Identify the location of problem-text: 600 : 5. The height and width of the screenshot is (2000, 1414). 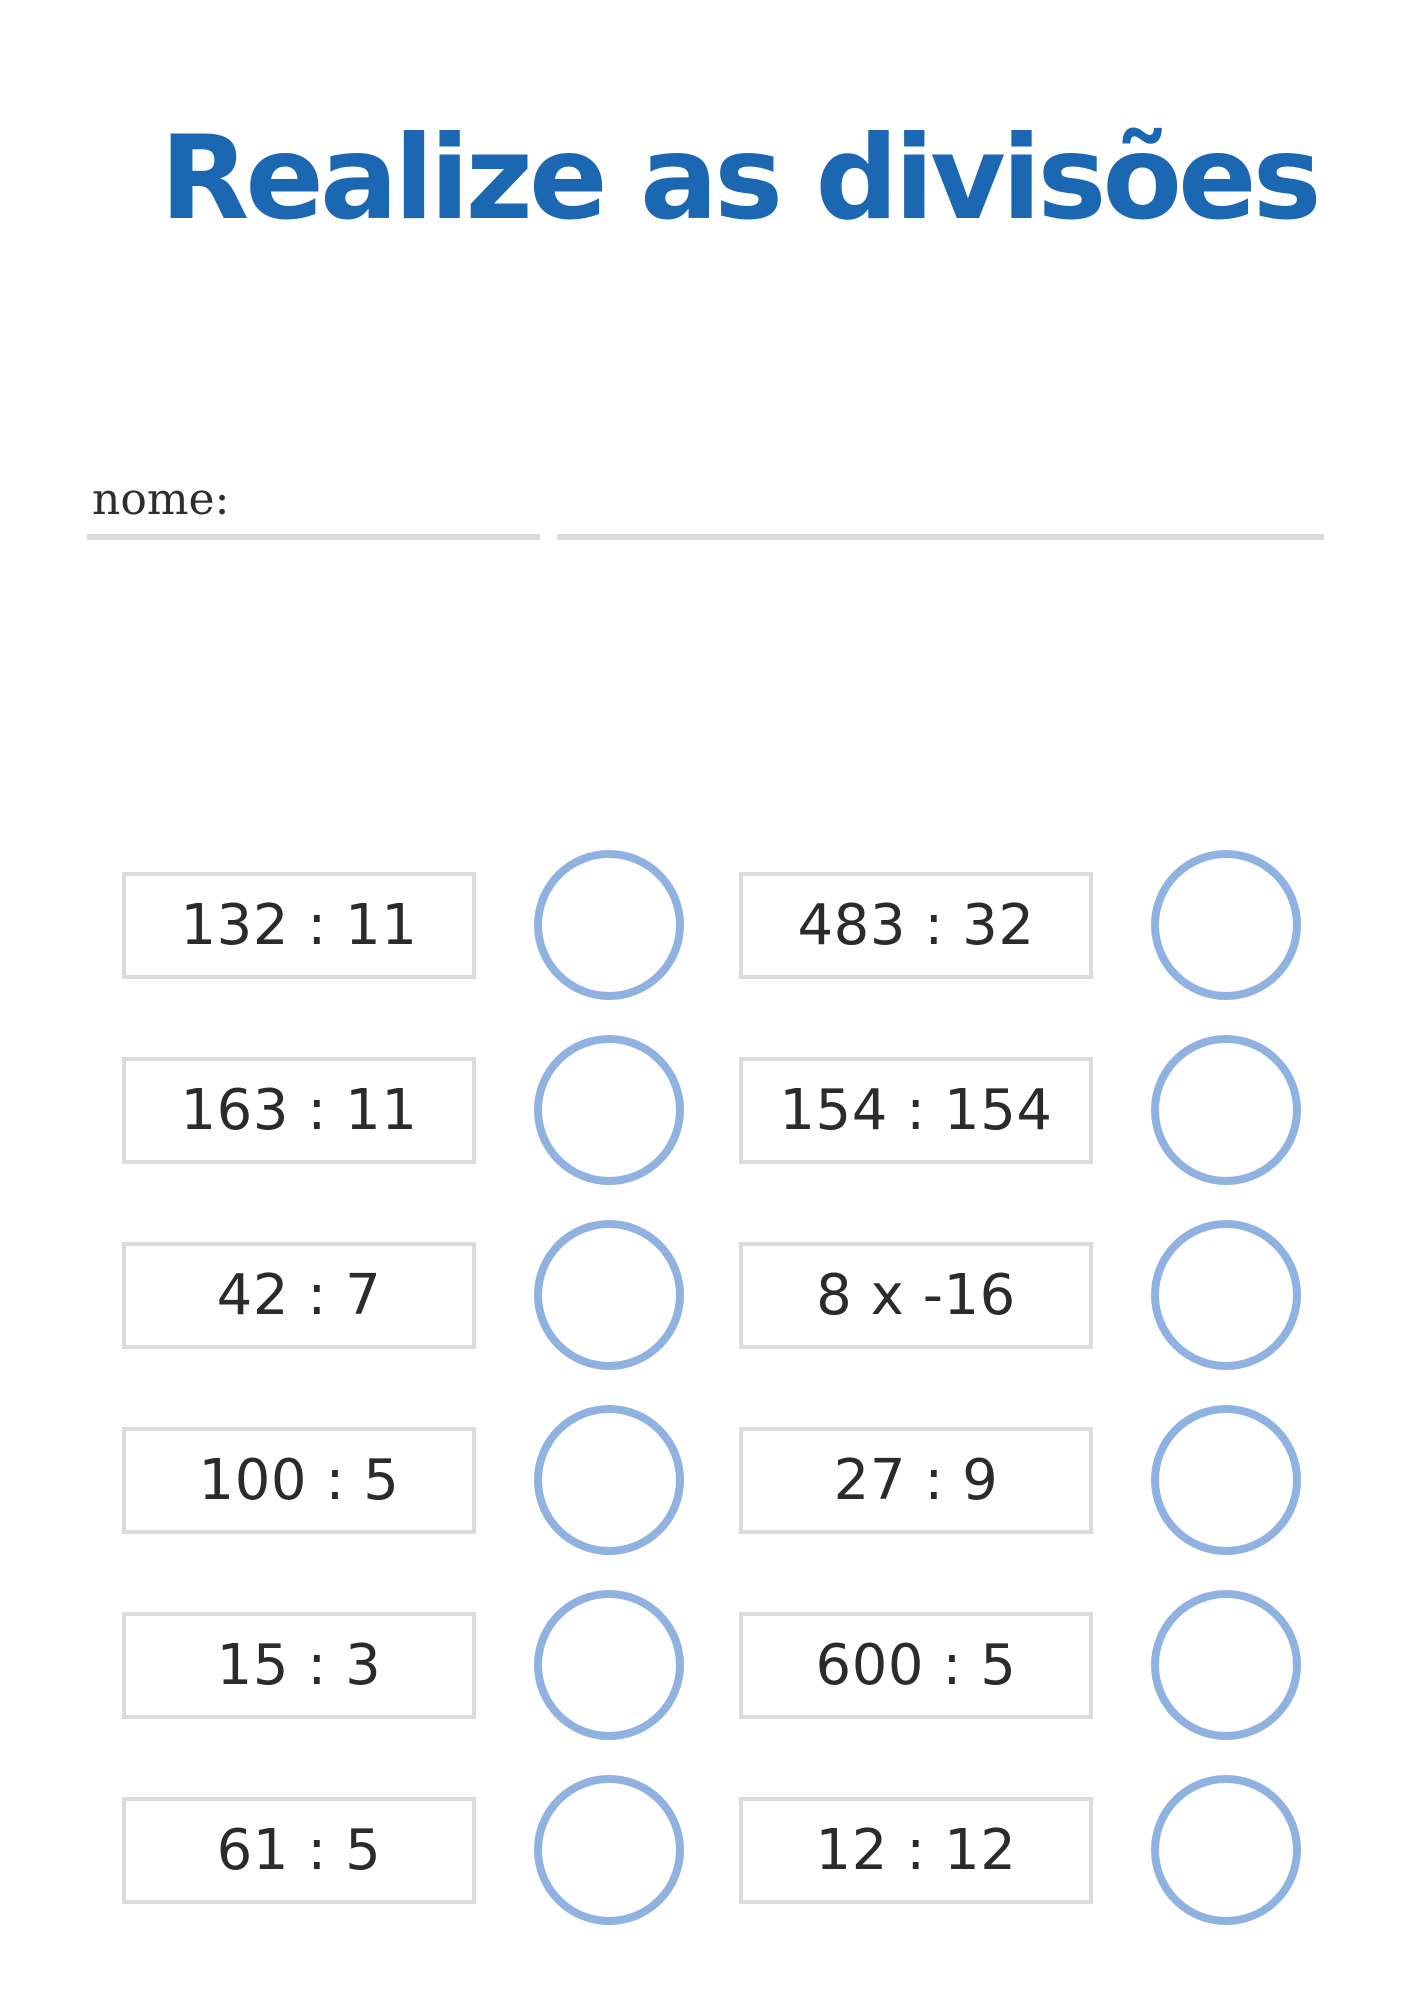
(916, 1665).